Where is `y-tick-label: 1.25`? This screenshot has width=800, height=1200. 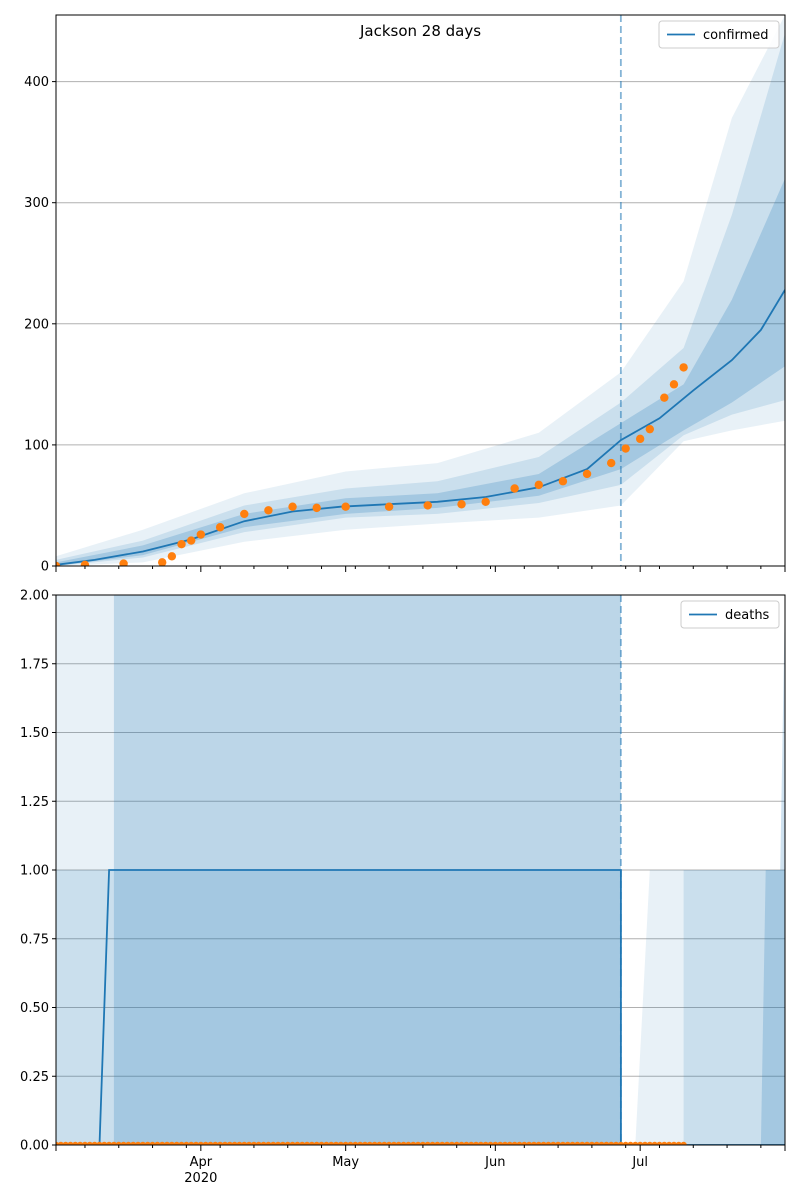 y-tick-label: 1.25 is located at coordinates (34, 802).